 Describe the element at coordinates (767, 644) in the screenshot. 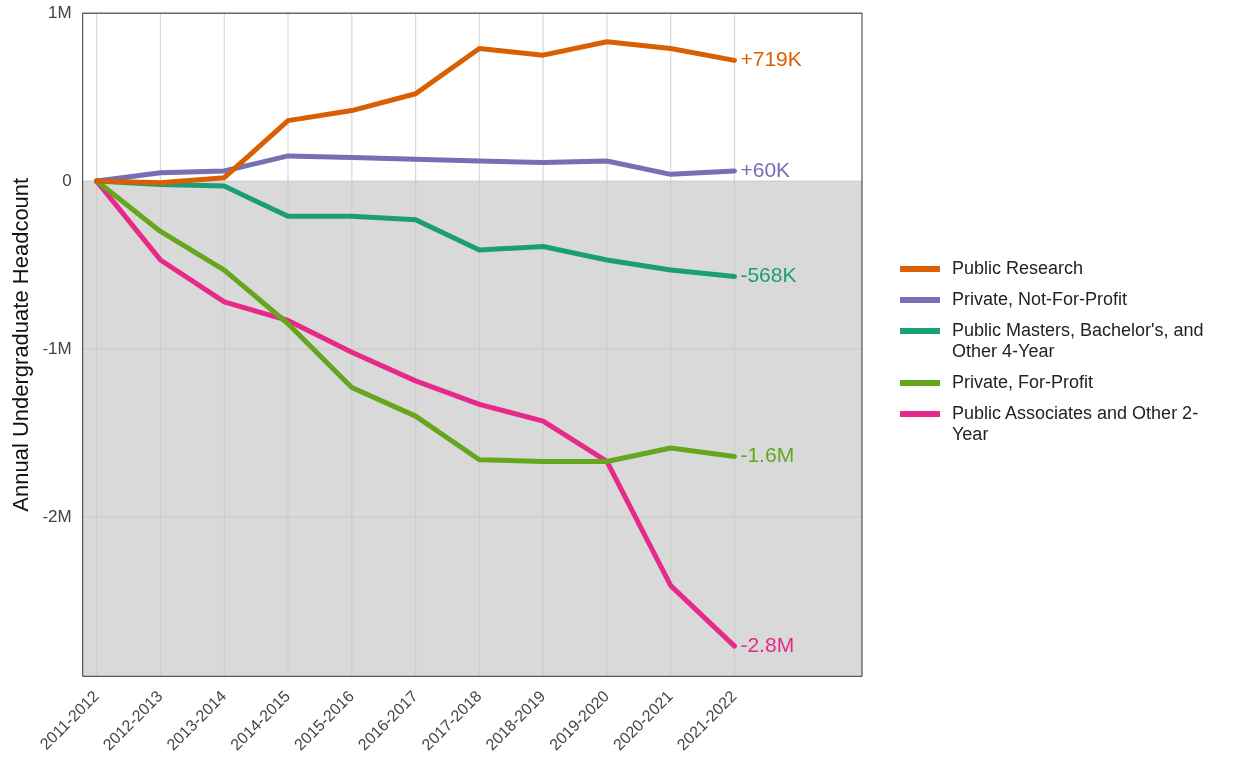

I see `data-label: -2.8M` at that location.